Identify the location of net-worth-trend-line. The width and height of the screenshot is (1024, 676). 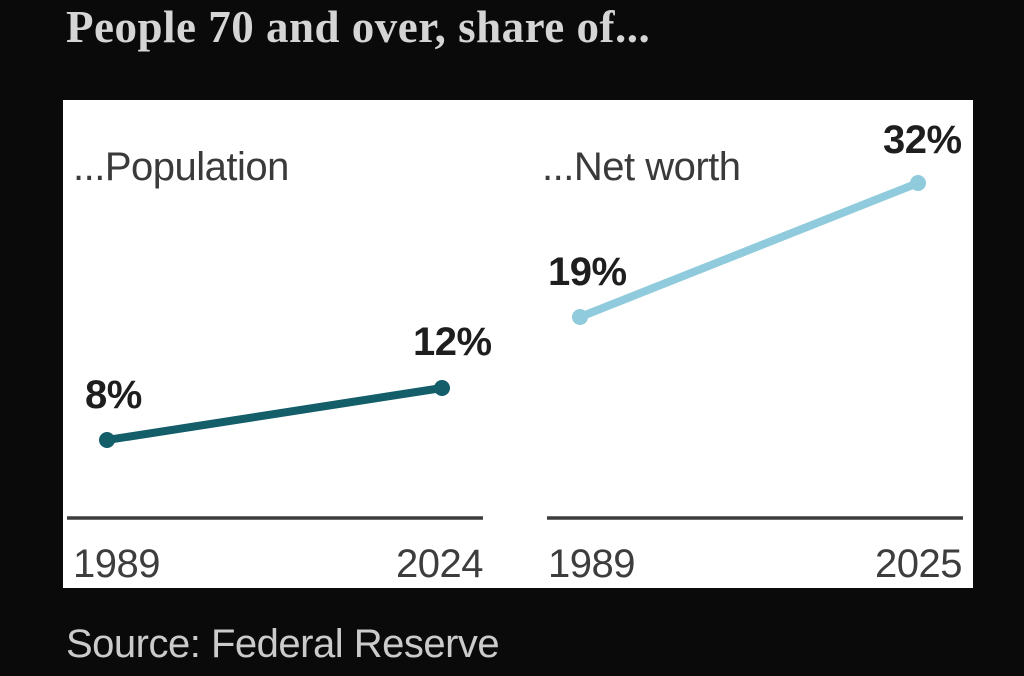
(749, 250).